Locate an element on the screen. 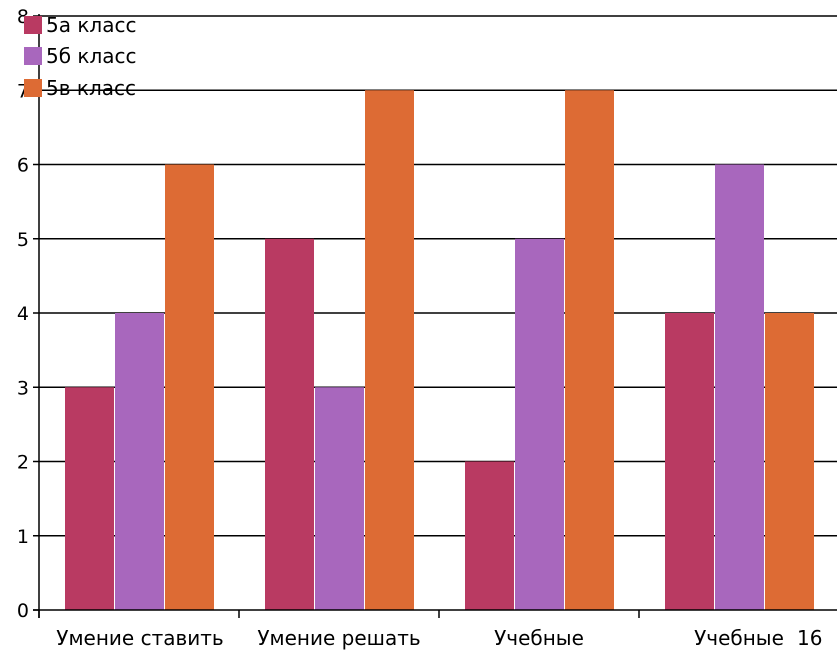  y-tick-label-4: 4 is located at coordinates (23, 314).